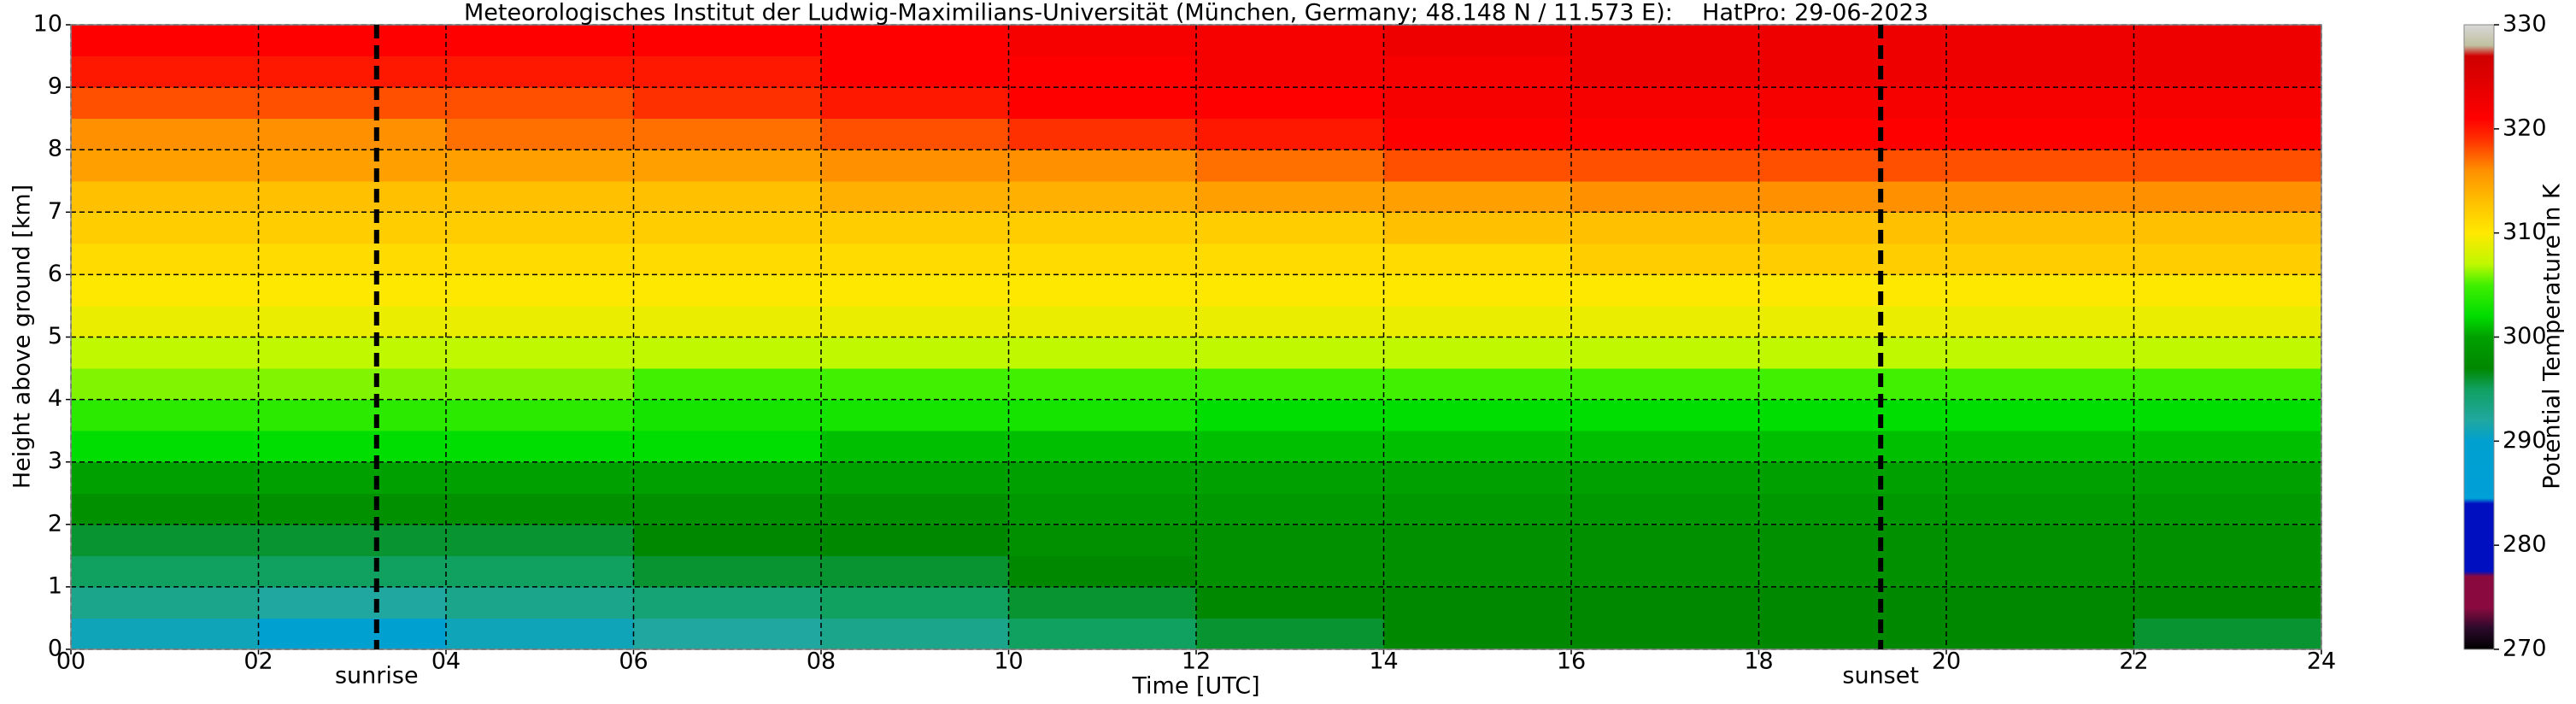 The height and width of the screenshot is (704, 2576). What do you see at coordinates (1571, 661) in the screenshot?
I see `x-tick-label: 16` at bounding box center [1571, 661].